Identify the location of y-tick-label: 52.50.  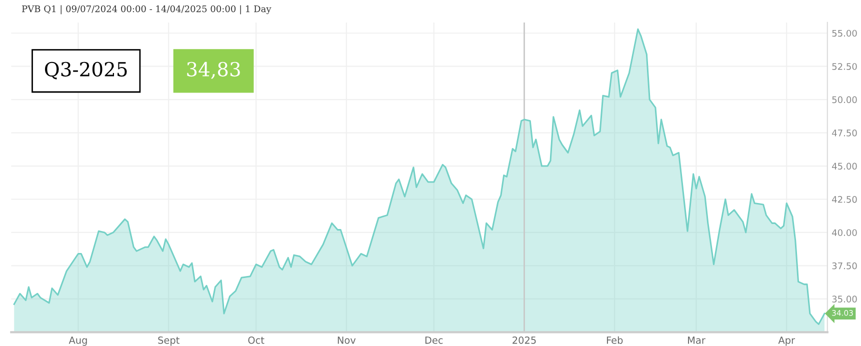
(844, 66).